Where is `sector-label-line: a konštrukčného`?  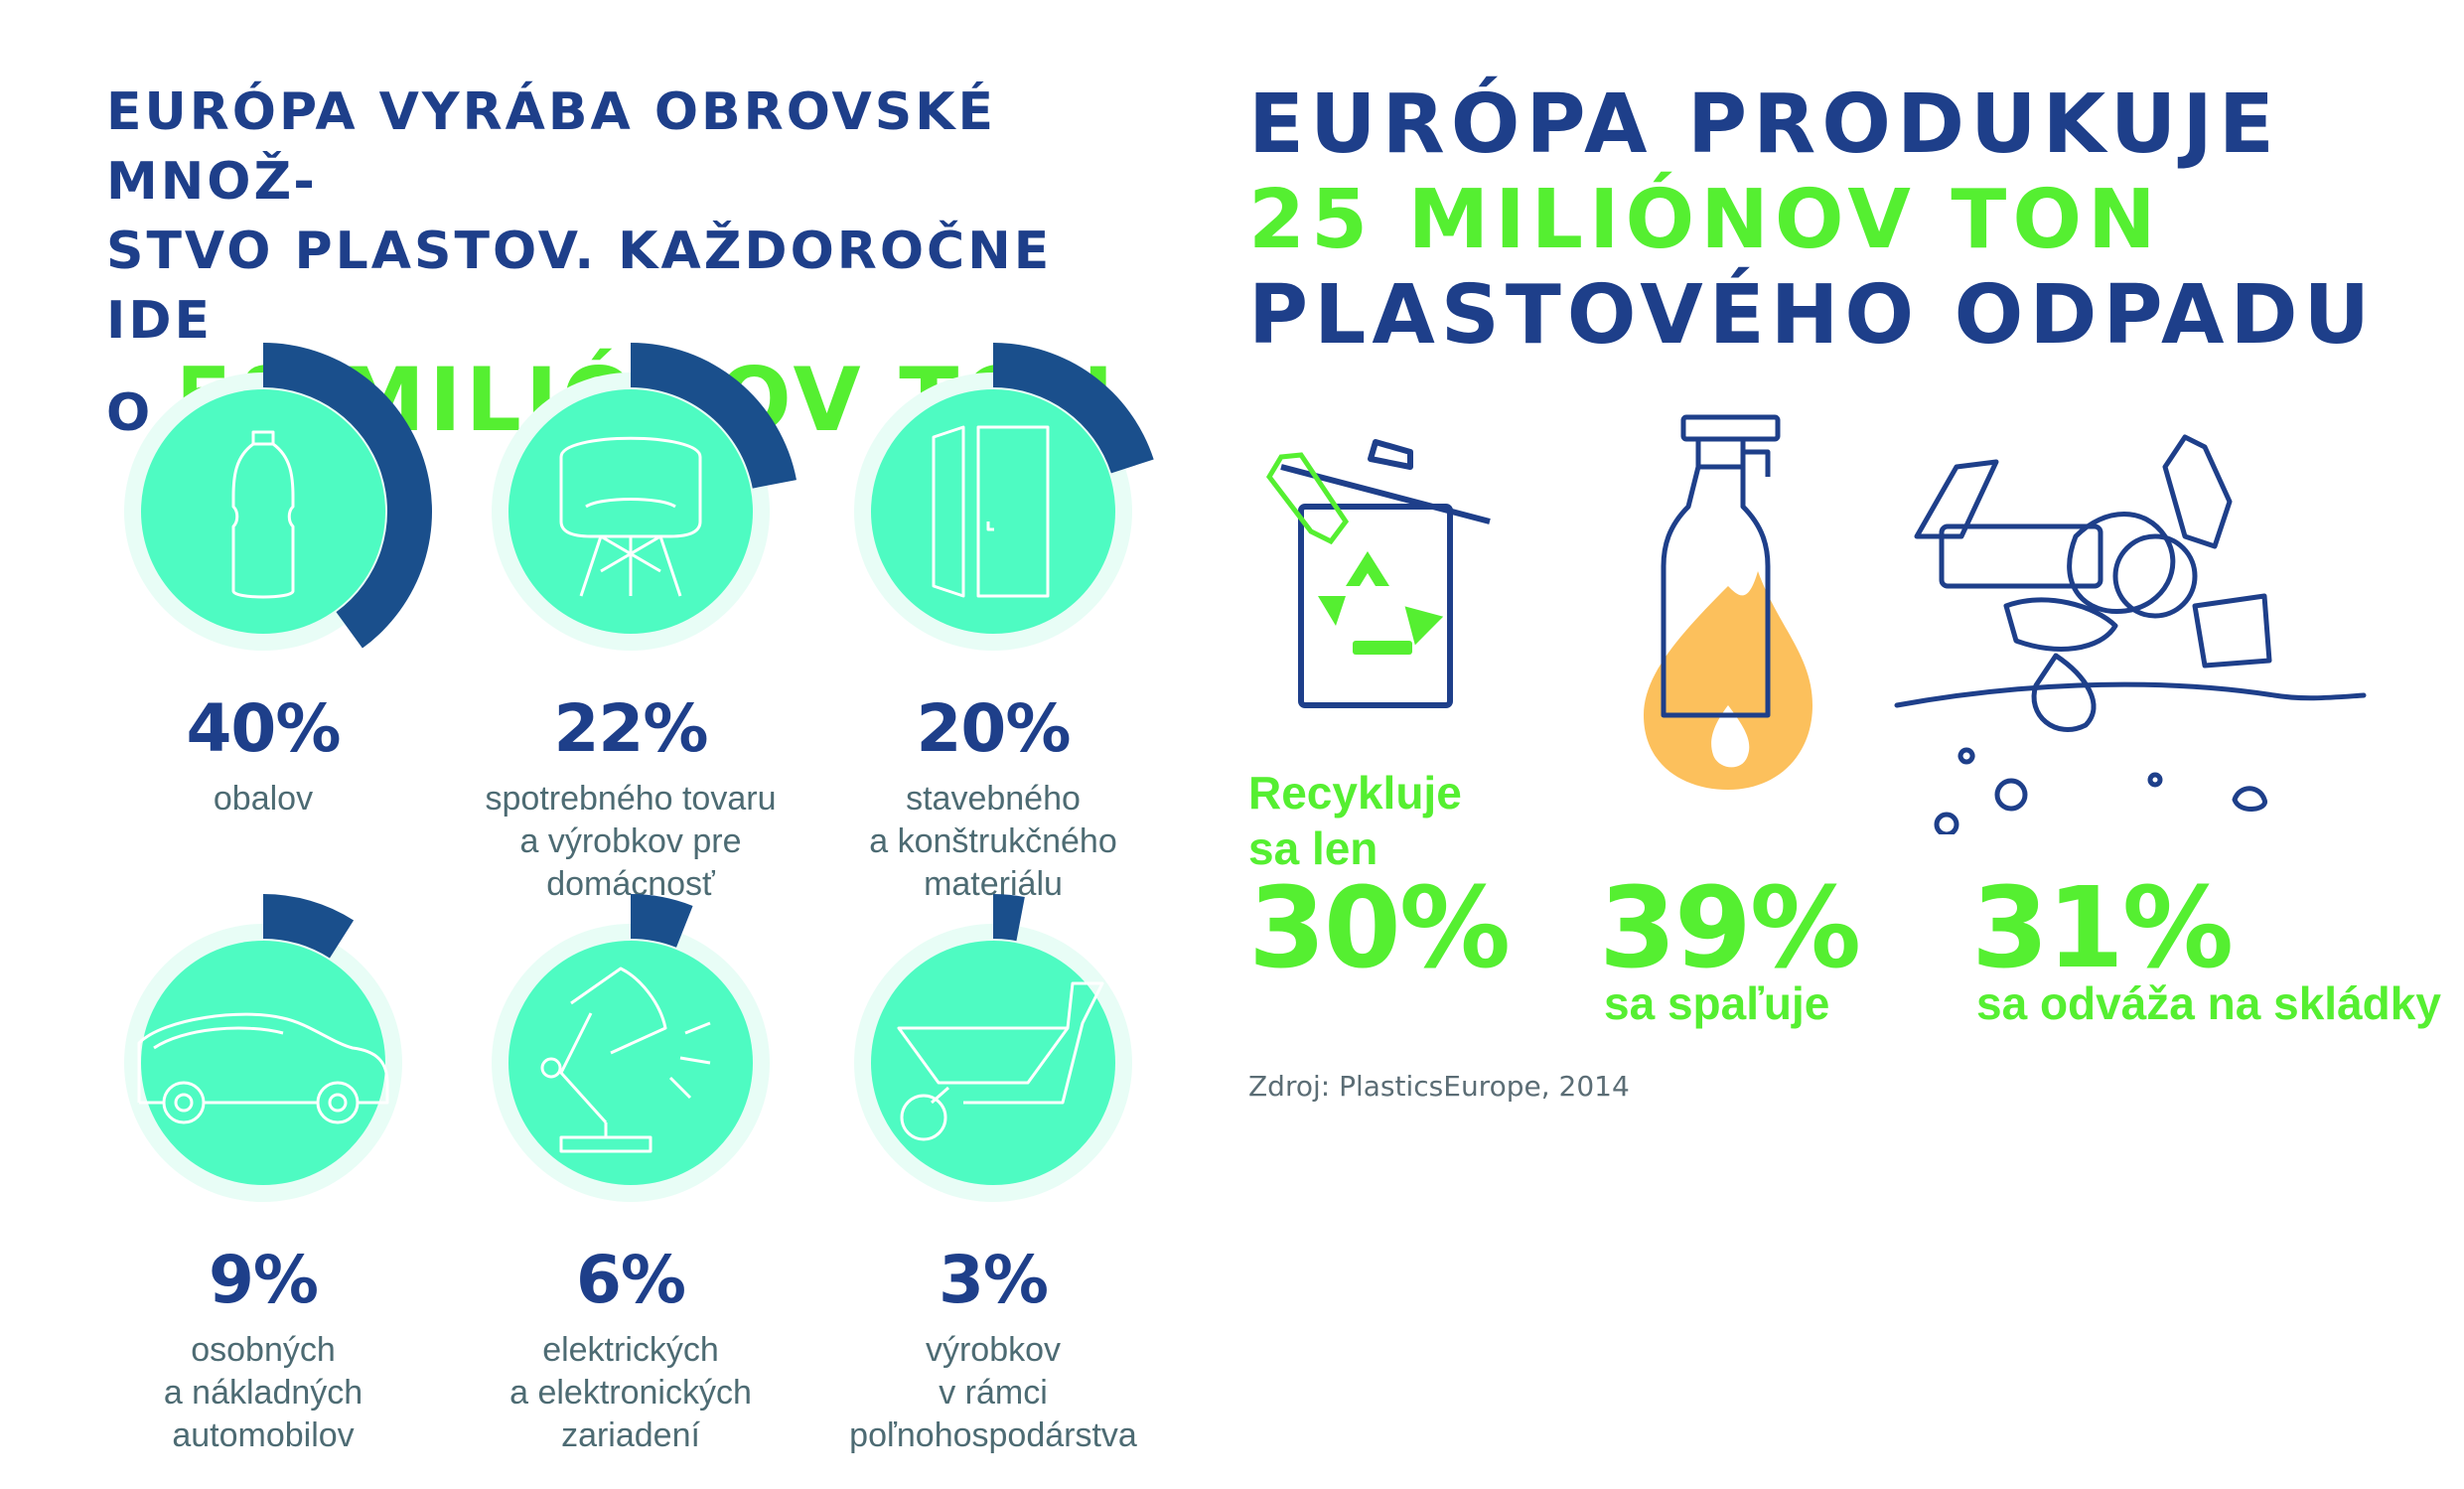 sector-label-line: a konštrukčného is located at coordinates (993, 841).